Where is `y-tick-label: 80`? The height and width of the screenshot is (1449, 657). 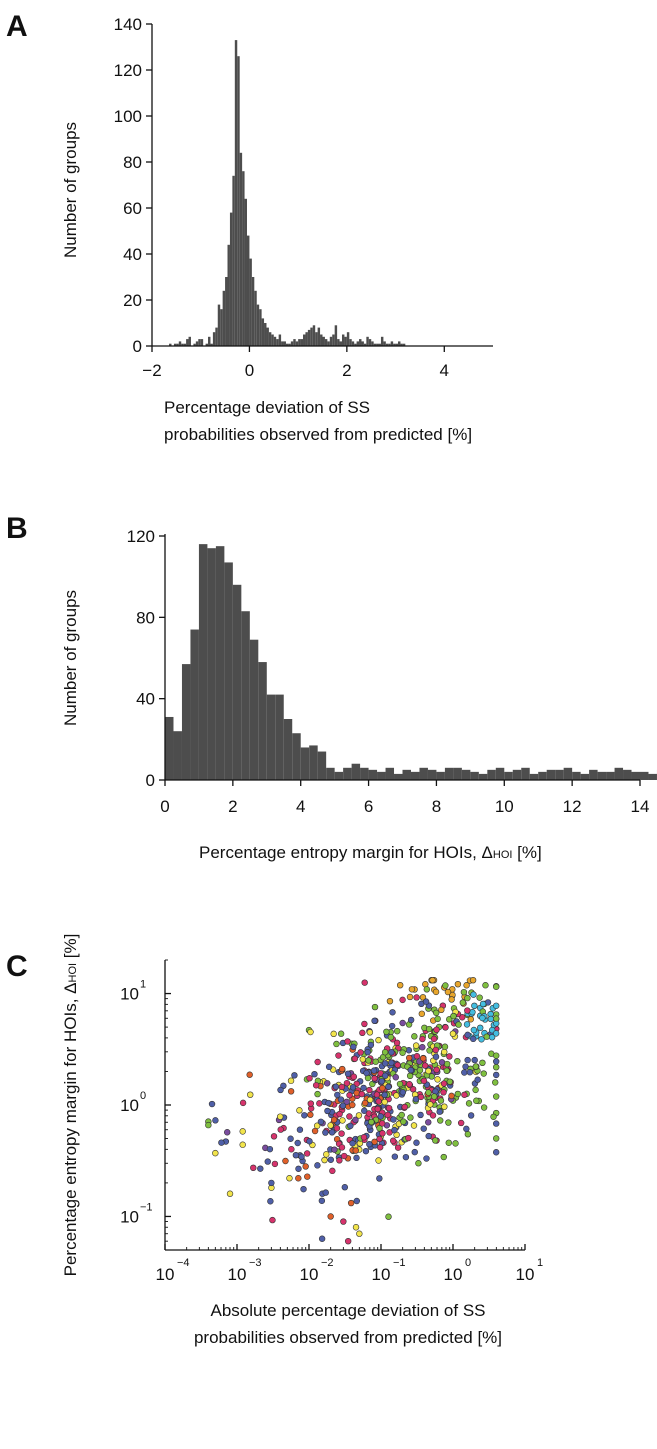
y-tick-label: 80 is located at coordinates (145, 617).